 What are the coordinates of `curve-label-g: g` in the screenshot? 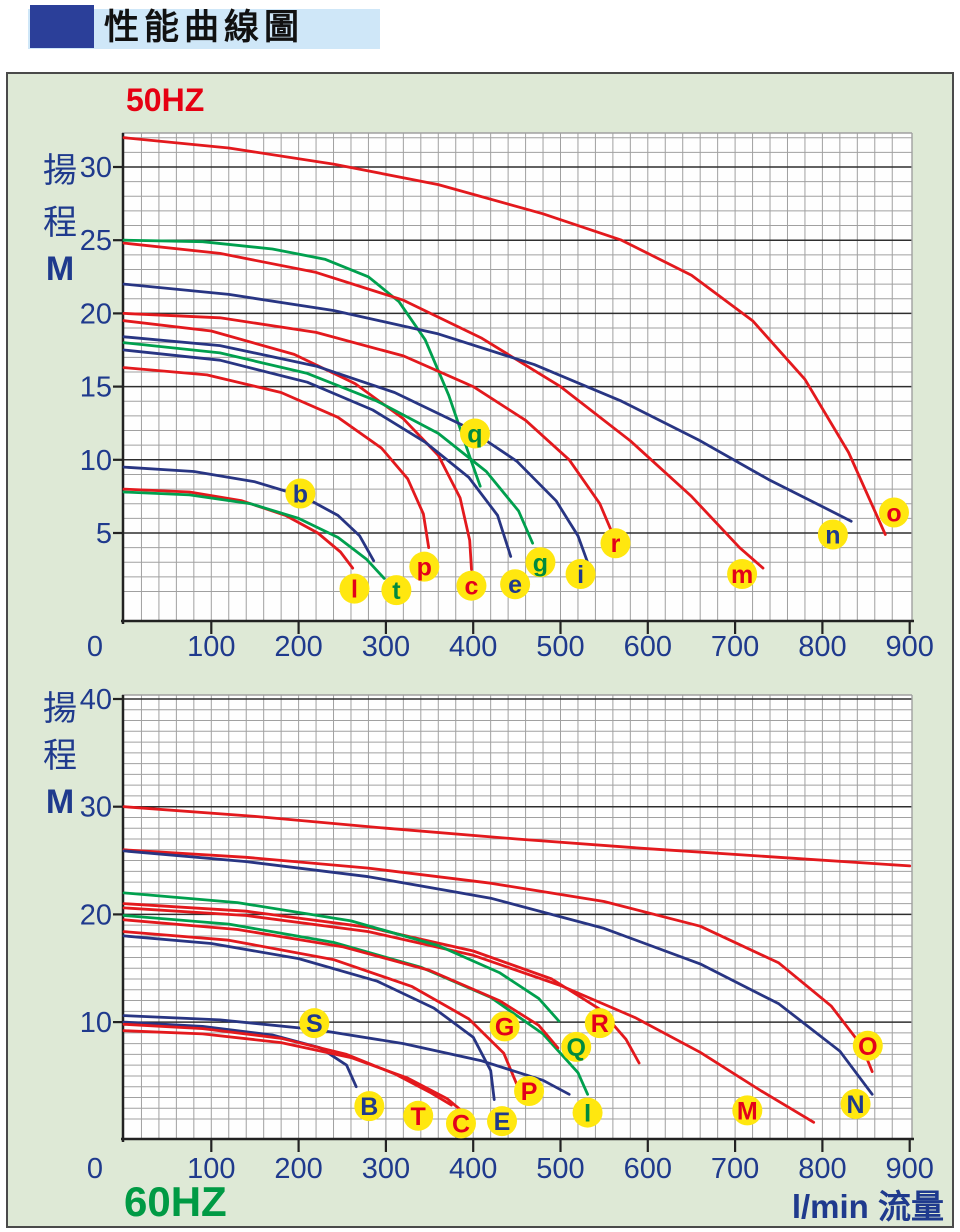 It's located at (540, 562).